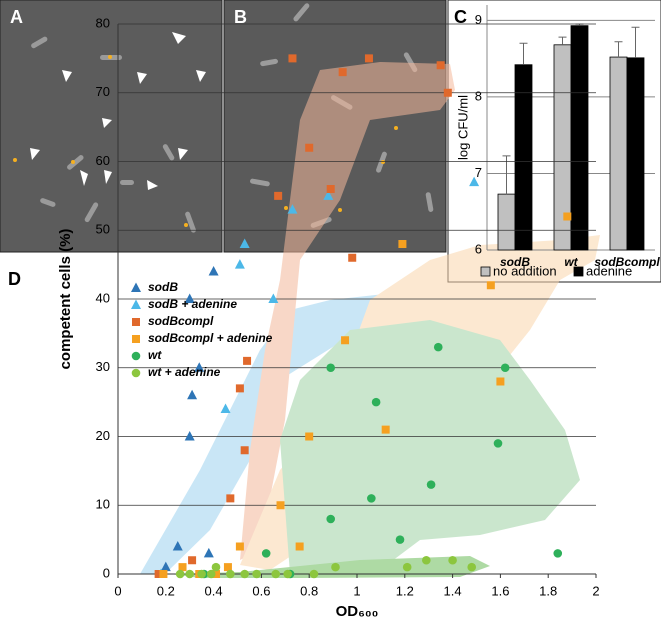 The width and height of the screenshot is (661, 635). What do you see at coordinates (214, 590) in the screenshot?
I see `x-tick-label: 0.4` at bounding box center [214, 590].